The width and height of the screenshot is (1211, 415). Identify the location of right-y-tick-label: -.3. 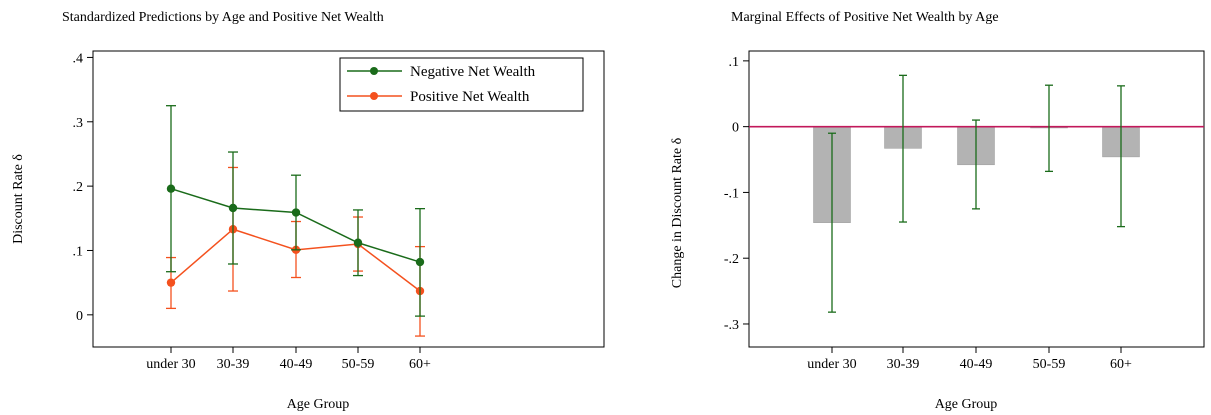
(731, 325).